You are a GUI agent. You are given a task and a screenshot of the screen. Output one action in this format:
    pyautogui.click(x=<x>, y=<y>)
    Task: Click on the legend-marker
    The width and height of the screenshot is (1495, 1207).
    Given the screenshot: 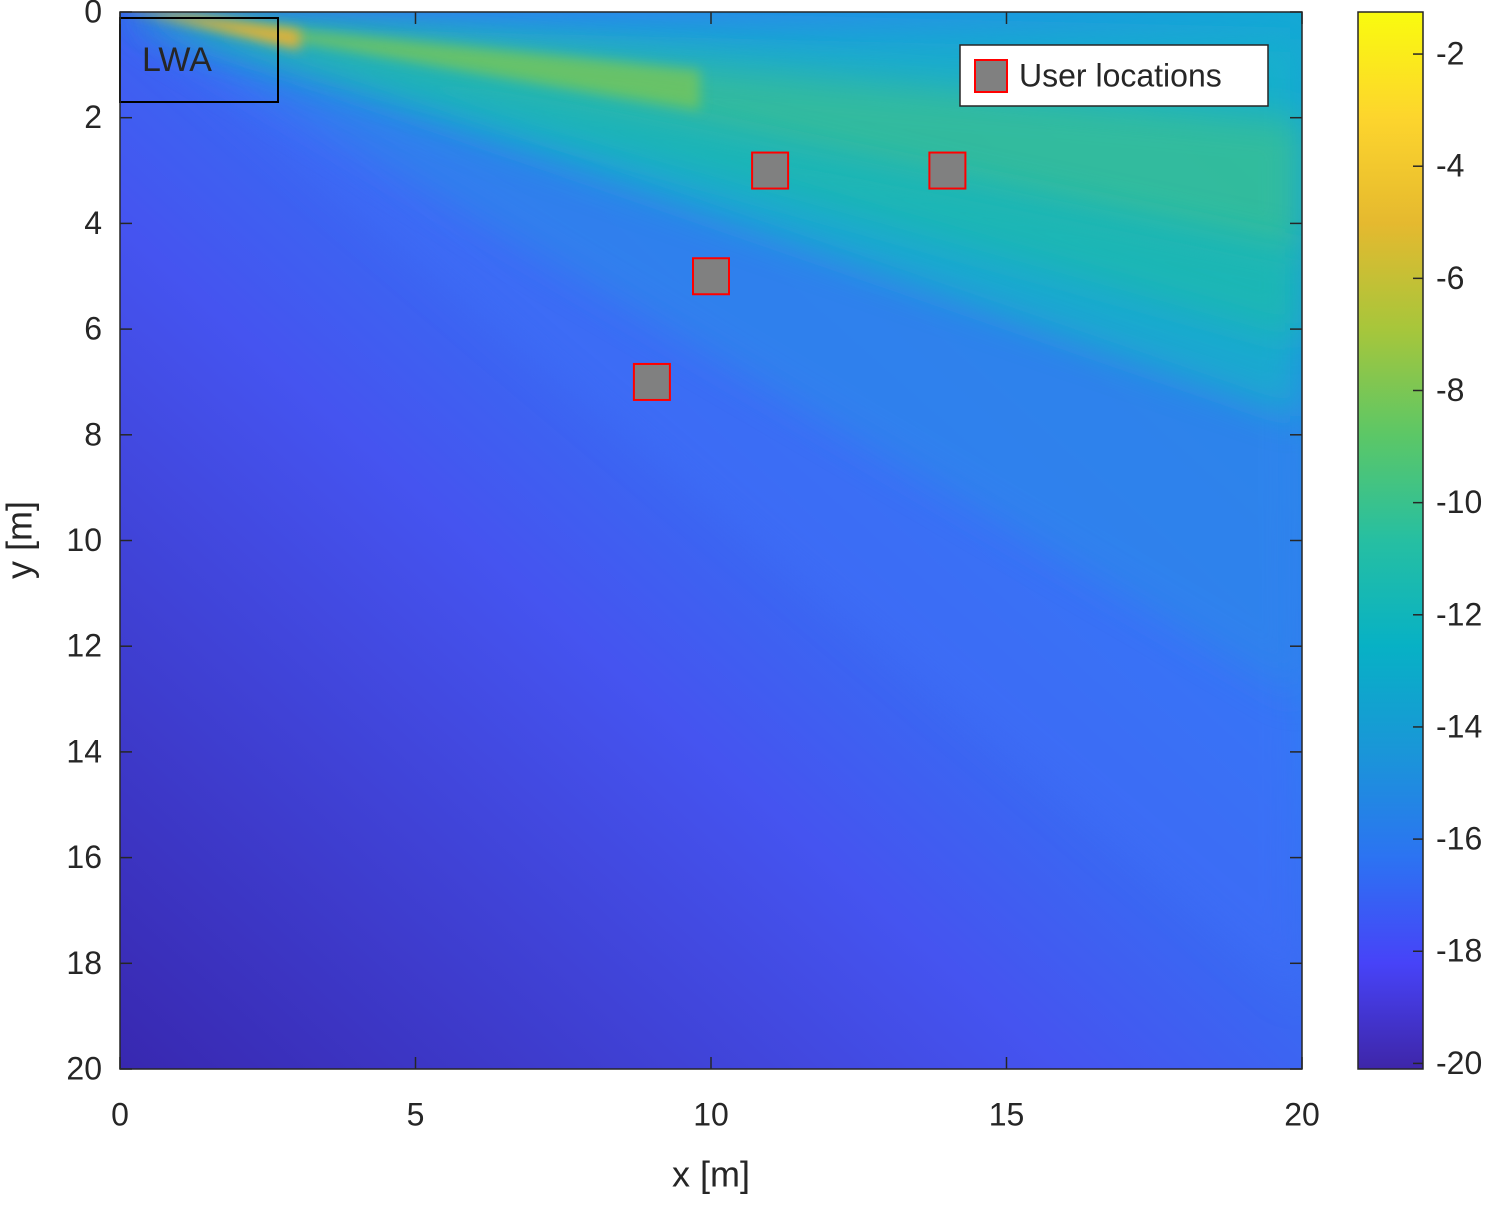 What is the action you would take?
    pyautogui.click(x=991, y=76)
    